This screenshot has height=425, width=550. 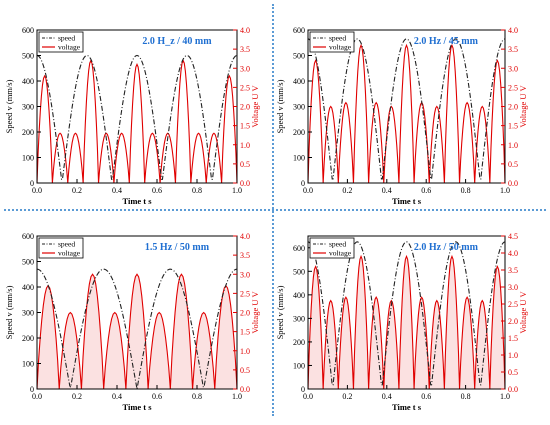 What do you see at coordinates (513, 183) in the screenshot?
I see `y2-tick-label-2-0: 0.0` at bounding box center [513, 183].